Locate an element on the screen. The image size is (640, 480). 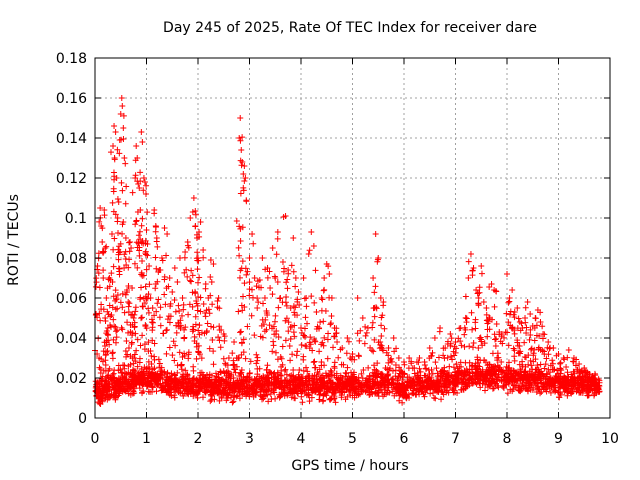
y-axis-label: ROTI / TECUs is located at coordinates (14, 240).